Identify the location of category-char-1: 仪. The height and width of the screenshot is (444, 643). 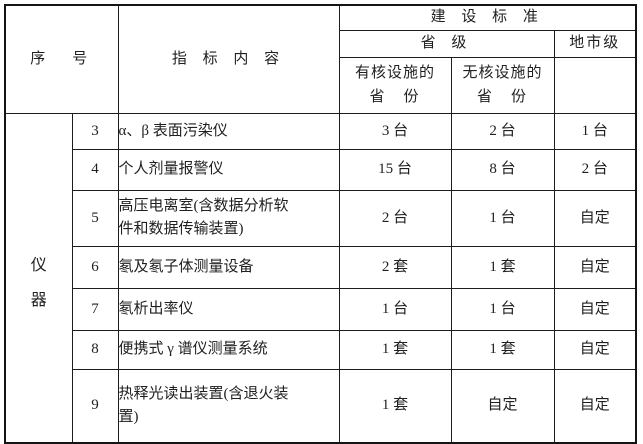
(38, 266).